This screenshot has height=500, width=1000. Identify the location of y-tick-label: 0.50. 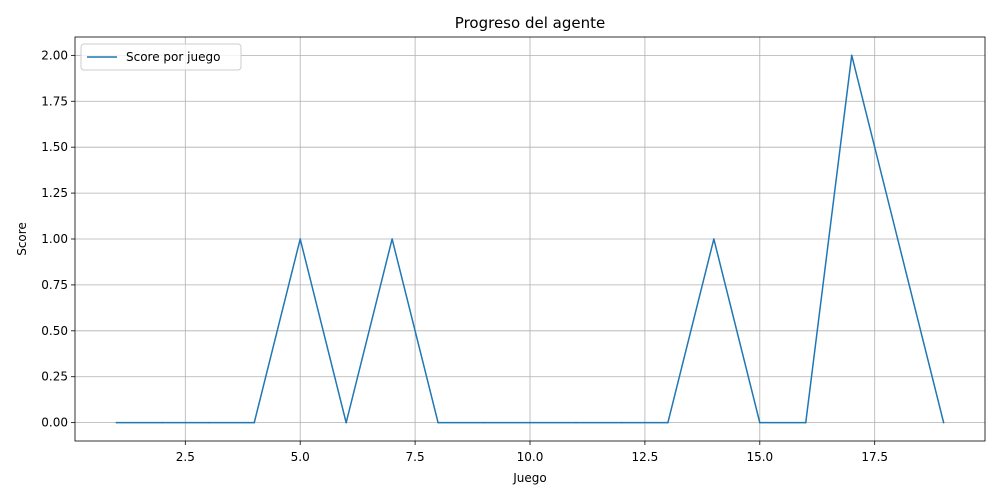
(54, 331).